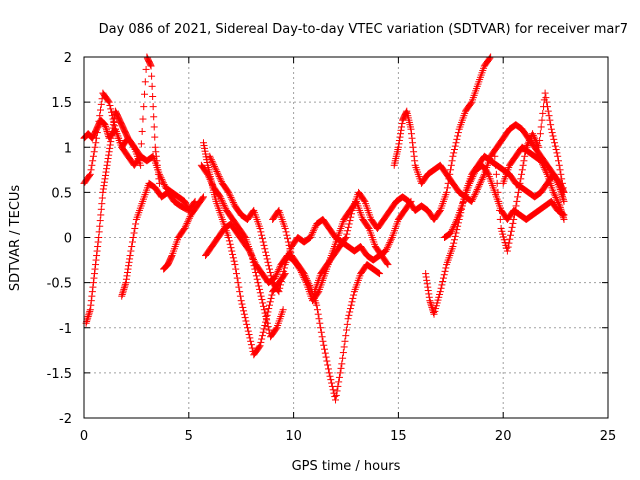 Image resolution: width=640 pixels, height=480 pixels. Describe the element at coordinates (59, 374) in the screenshot. I see `y-tick-label: -1.5` at that location.